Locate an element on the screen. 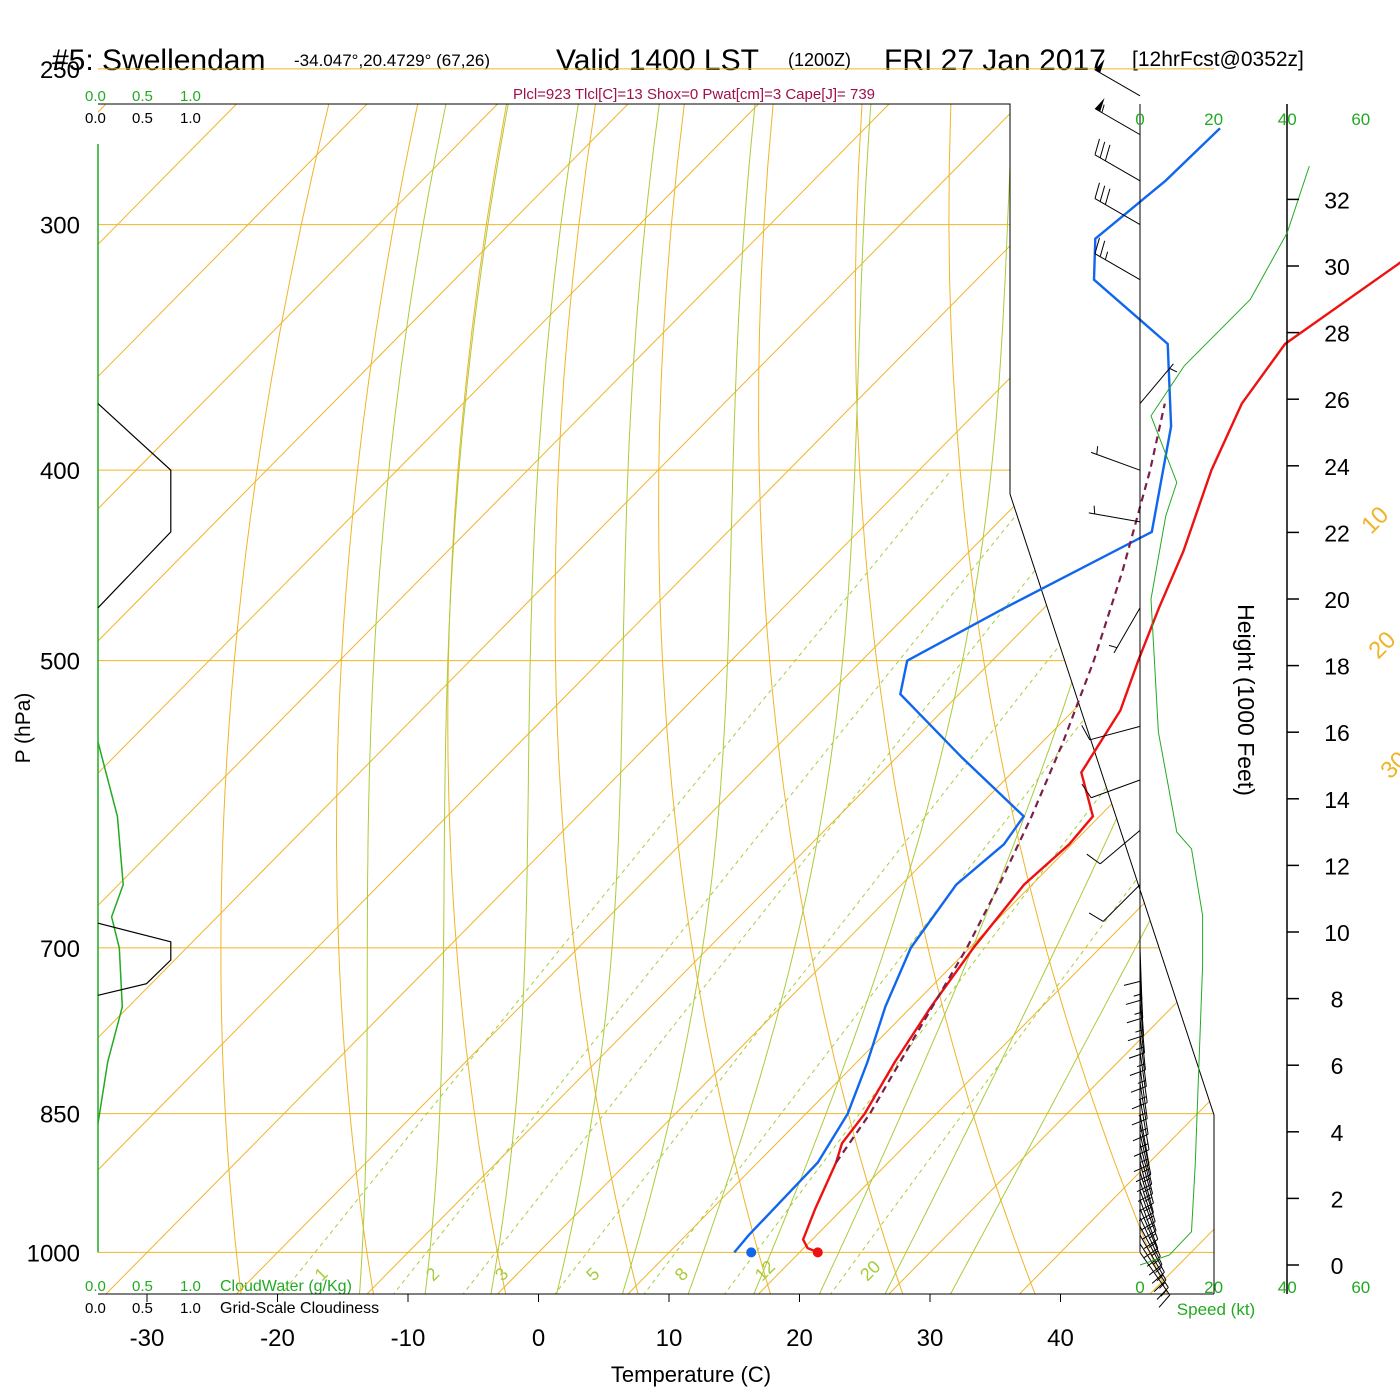 This screenshot has width=1400, height=1400. cloudiness-tick-bottom: 0.0 is located at coordinates (95, 1308).